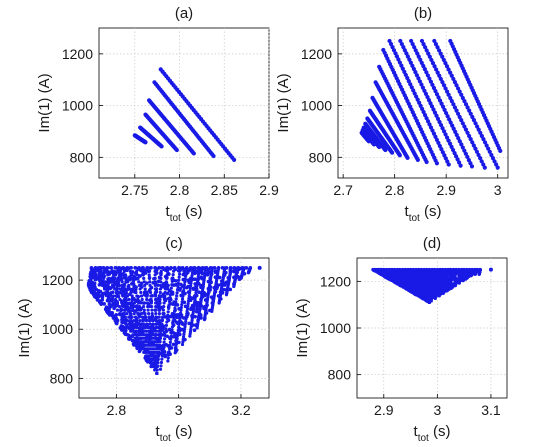 The height and width of the screenshot is (447, 550). Describe the element at coordinates (431, 104) in the screenshot. I see `data-points` at that location.